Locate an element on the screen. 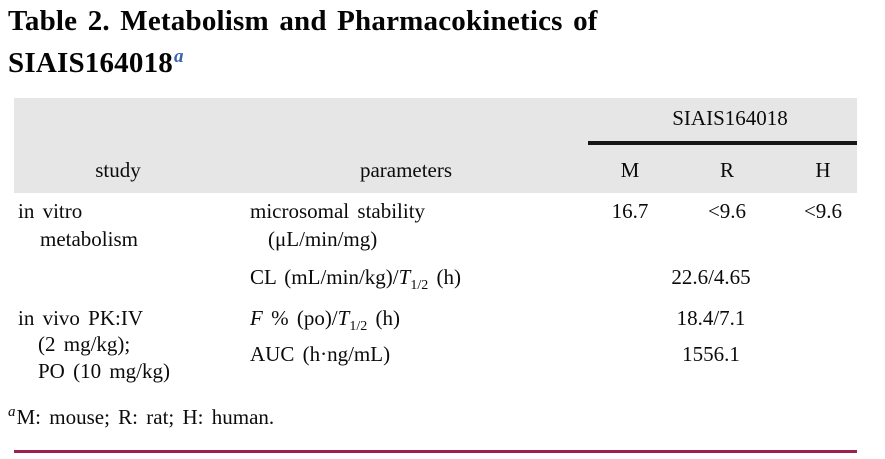 The height and width of the screenshot is (459, 885). table-footnote: aM: mouse; R: rat; H: human. is located at coordinates (141, 414).